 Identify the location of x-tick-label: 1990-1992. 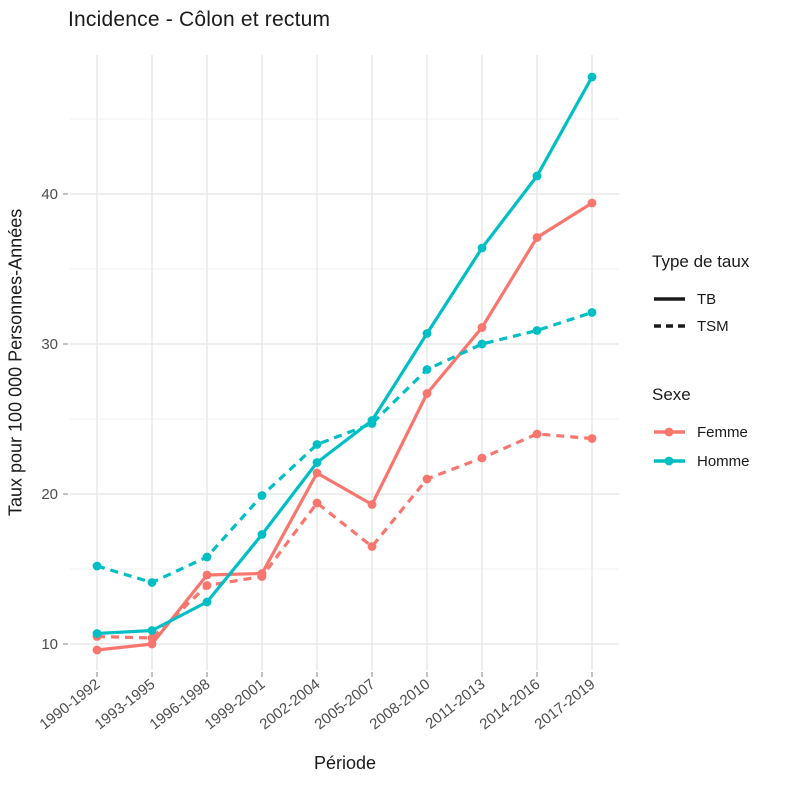
(69, 705).